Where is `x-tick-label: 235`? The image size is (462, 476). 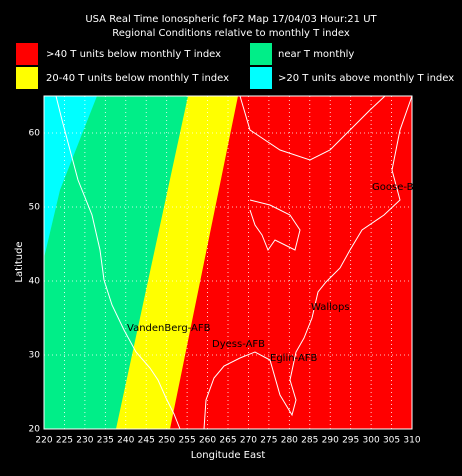 x-tick-label: 235 is located at coordinates (105, 441).